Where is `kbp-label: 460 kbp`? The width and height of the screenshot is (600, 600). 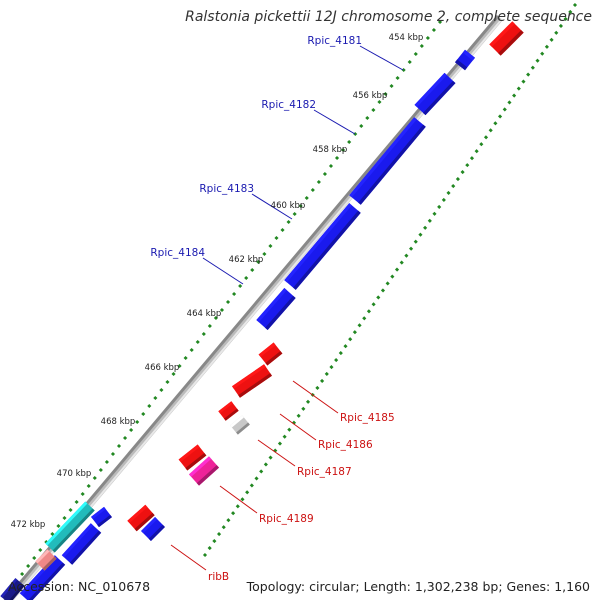 kbp-label: 460 kbp is located at coordinates (288, 206).